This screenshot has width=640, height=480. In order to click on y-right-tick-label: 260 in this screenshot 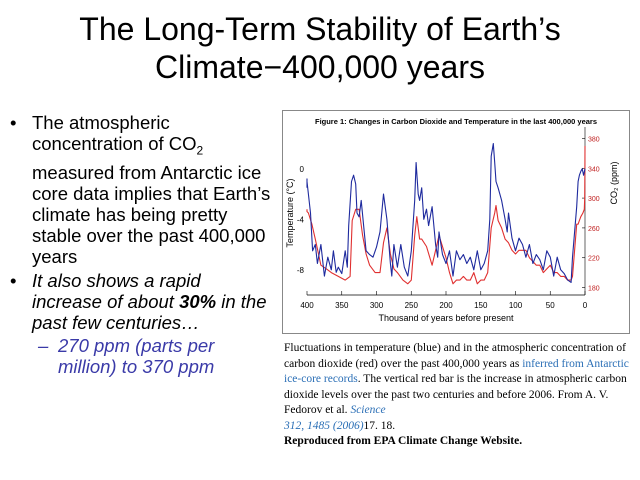, I will do `click(594, 229)`.